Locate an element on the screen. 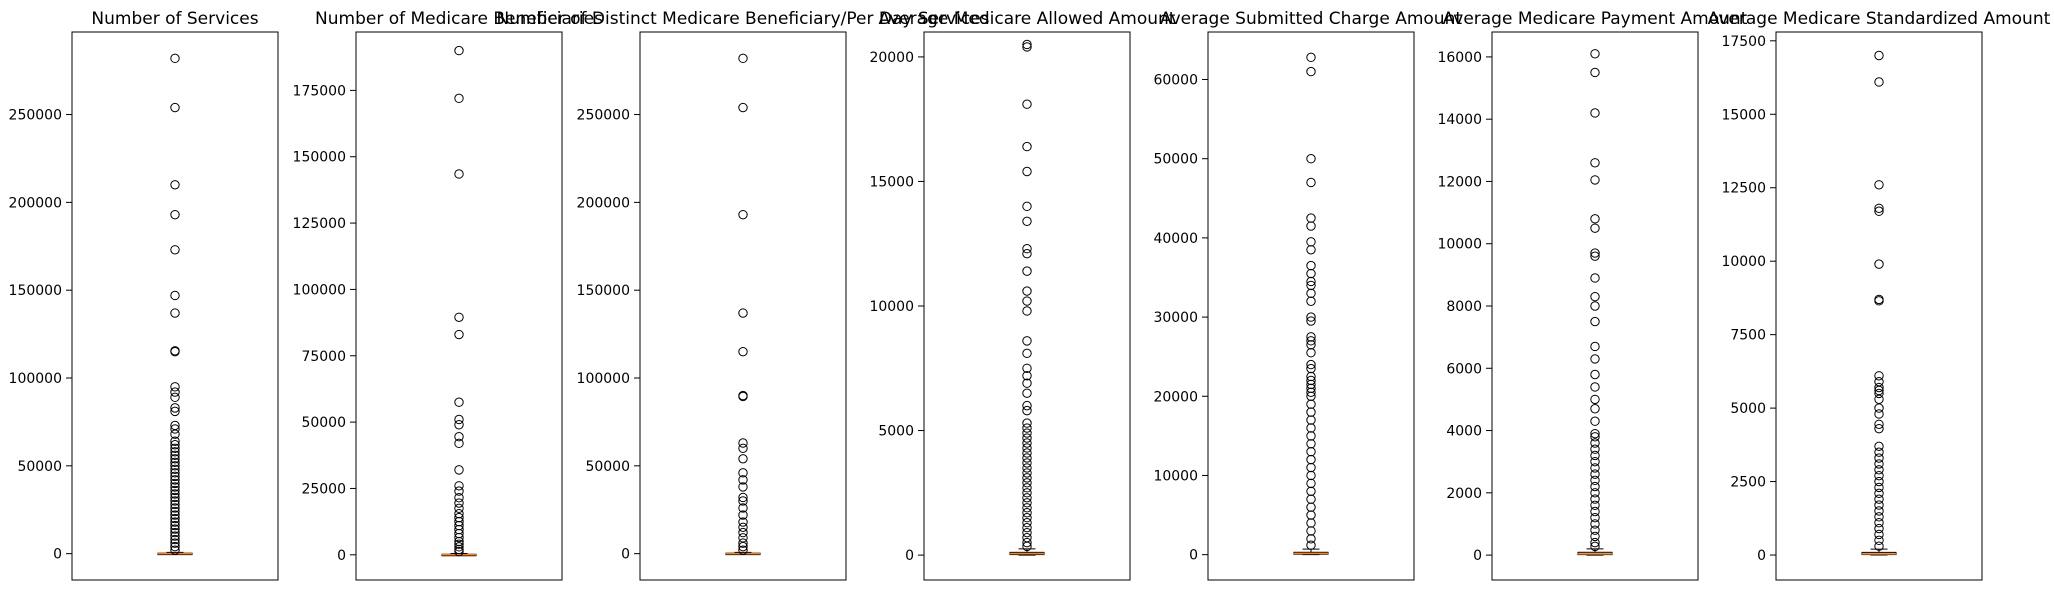 The height and width of the screenshot is (590, 2054). y-tick-label: 8000 is located at coordinates (1464, 307).